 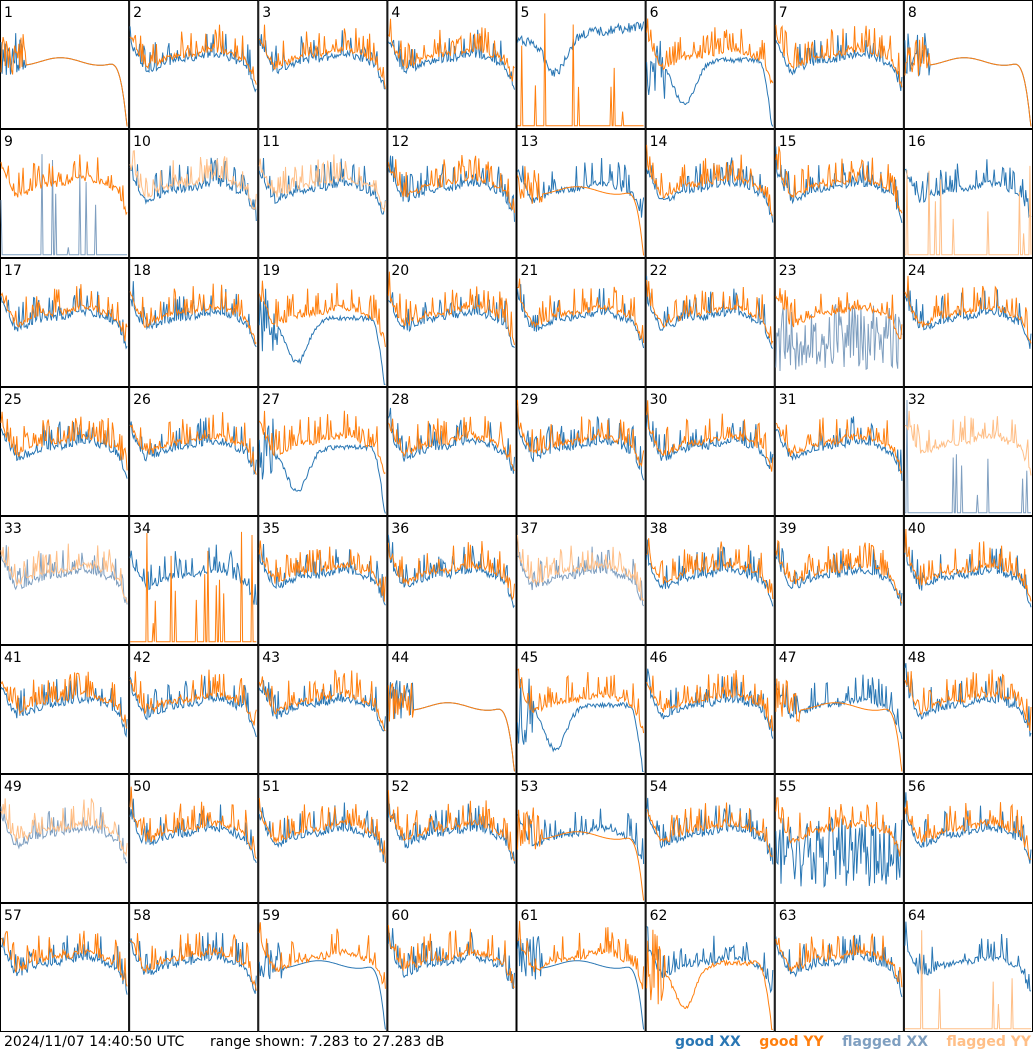 I want to click on panel-label: 47, so click(x=788, y=658).